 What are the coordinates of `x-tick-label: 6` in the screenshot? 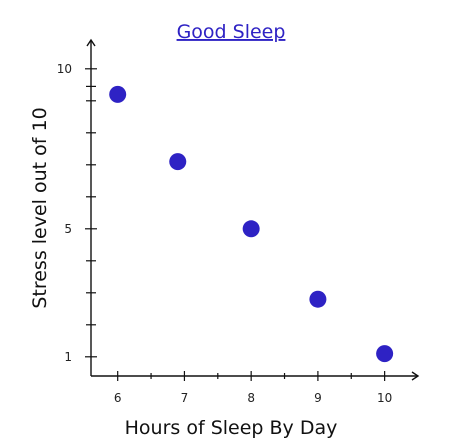 It's located at (118, 398).